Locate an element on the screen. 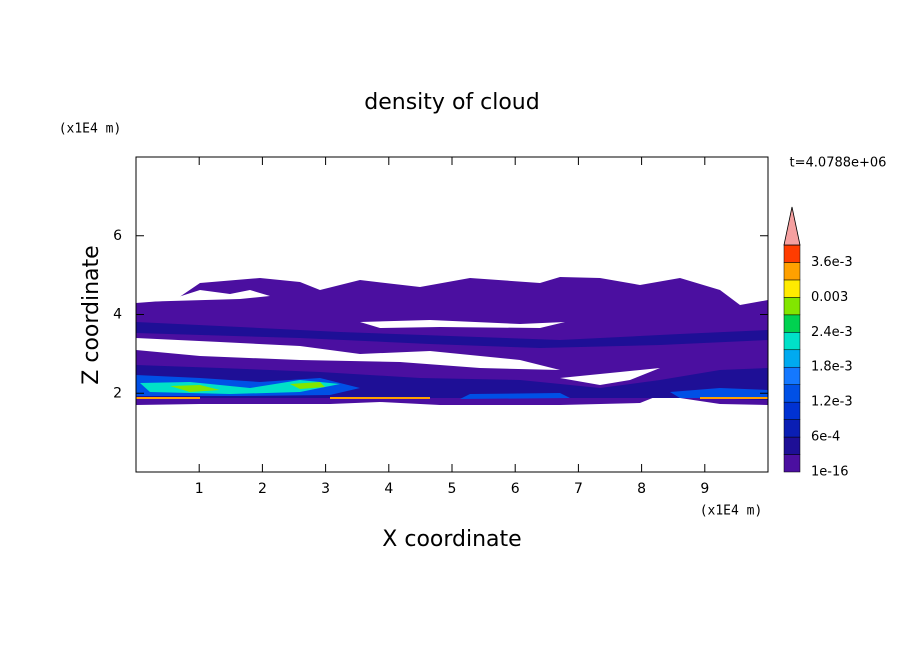 This screenshot has width=904, height=654. colorbar-tick-label: 1.2e-3 is located at coordinates (832, 402).